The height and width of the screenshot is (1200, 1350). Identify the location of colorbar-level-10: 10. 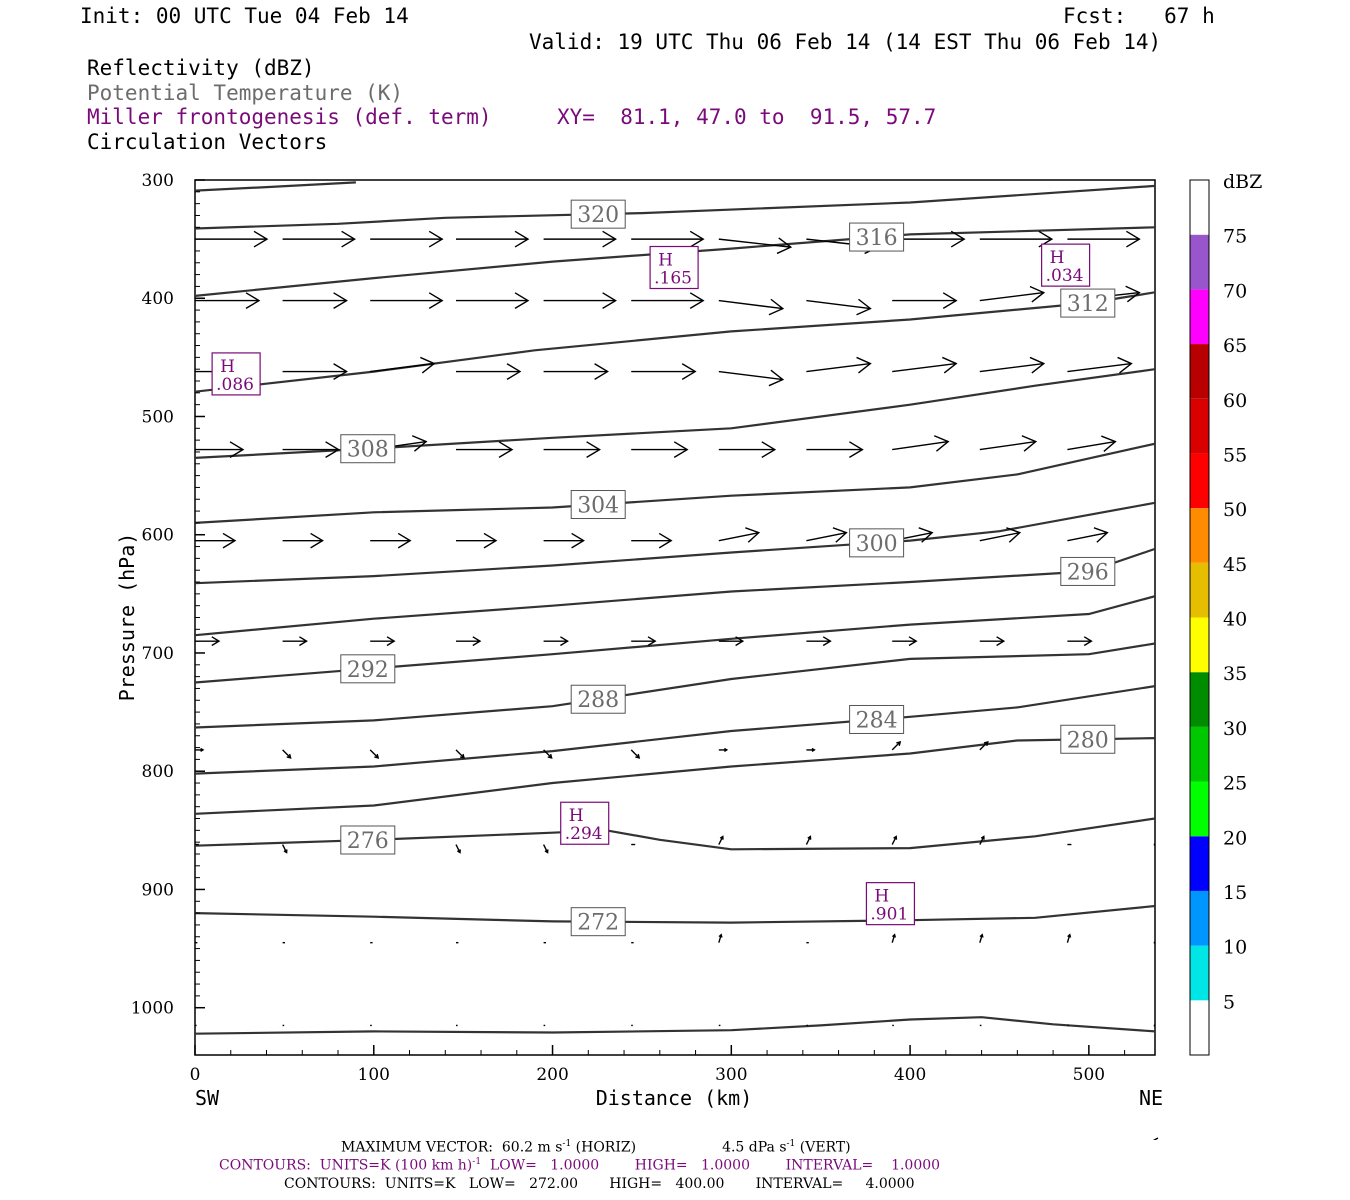
(1235, 948).